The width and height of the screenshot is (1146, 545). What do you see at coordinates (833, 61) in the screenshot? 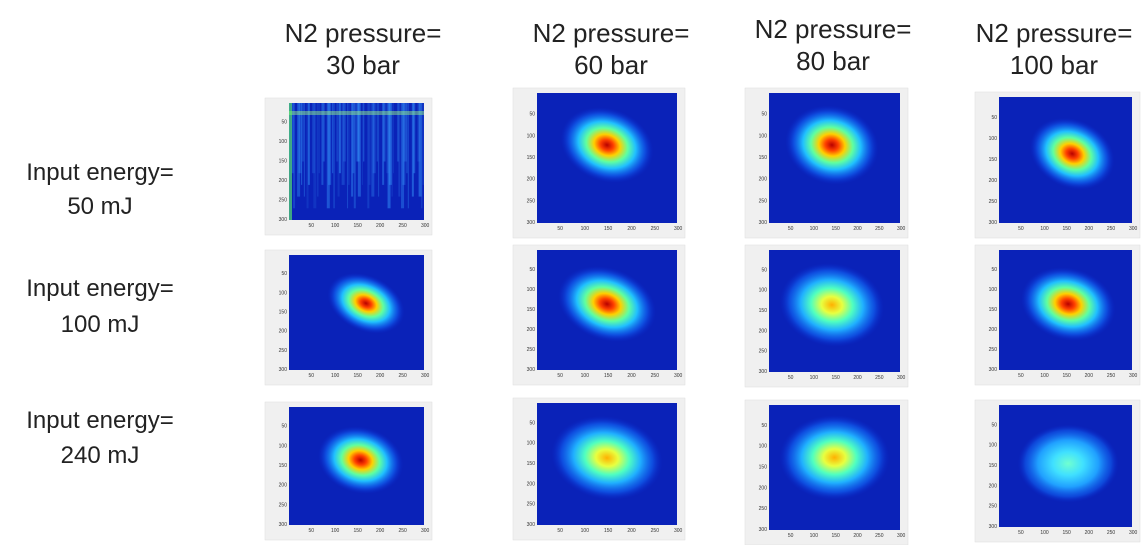
I see `column-header: 80 bar` at bounding box center [833, 61].